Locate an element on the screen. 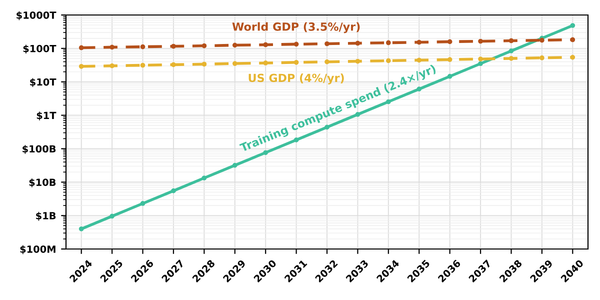  series-label: World GDP (3.5%/yr) is located at coordinates (296, 28).